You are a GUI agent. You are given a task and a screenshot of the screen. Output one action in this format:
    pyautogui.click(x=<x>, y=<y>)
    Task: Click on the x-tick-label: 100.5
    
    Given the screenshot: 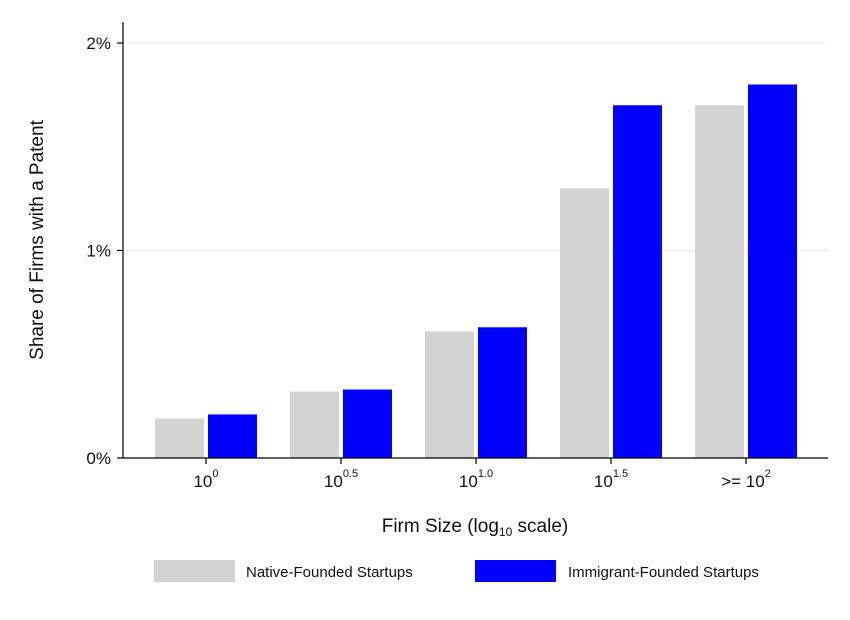 What is the action you would take?
    pyautogui.click(x=341, y=479)
    